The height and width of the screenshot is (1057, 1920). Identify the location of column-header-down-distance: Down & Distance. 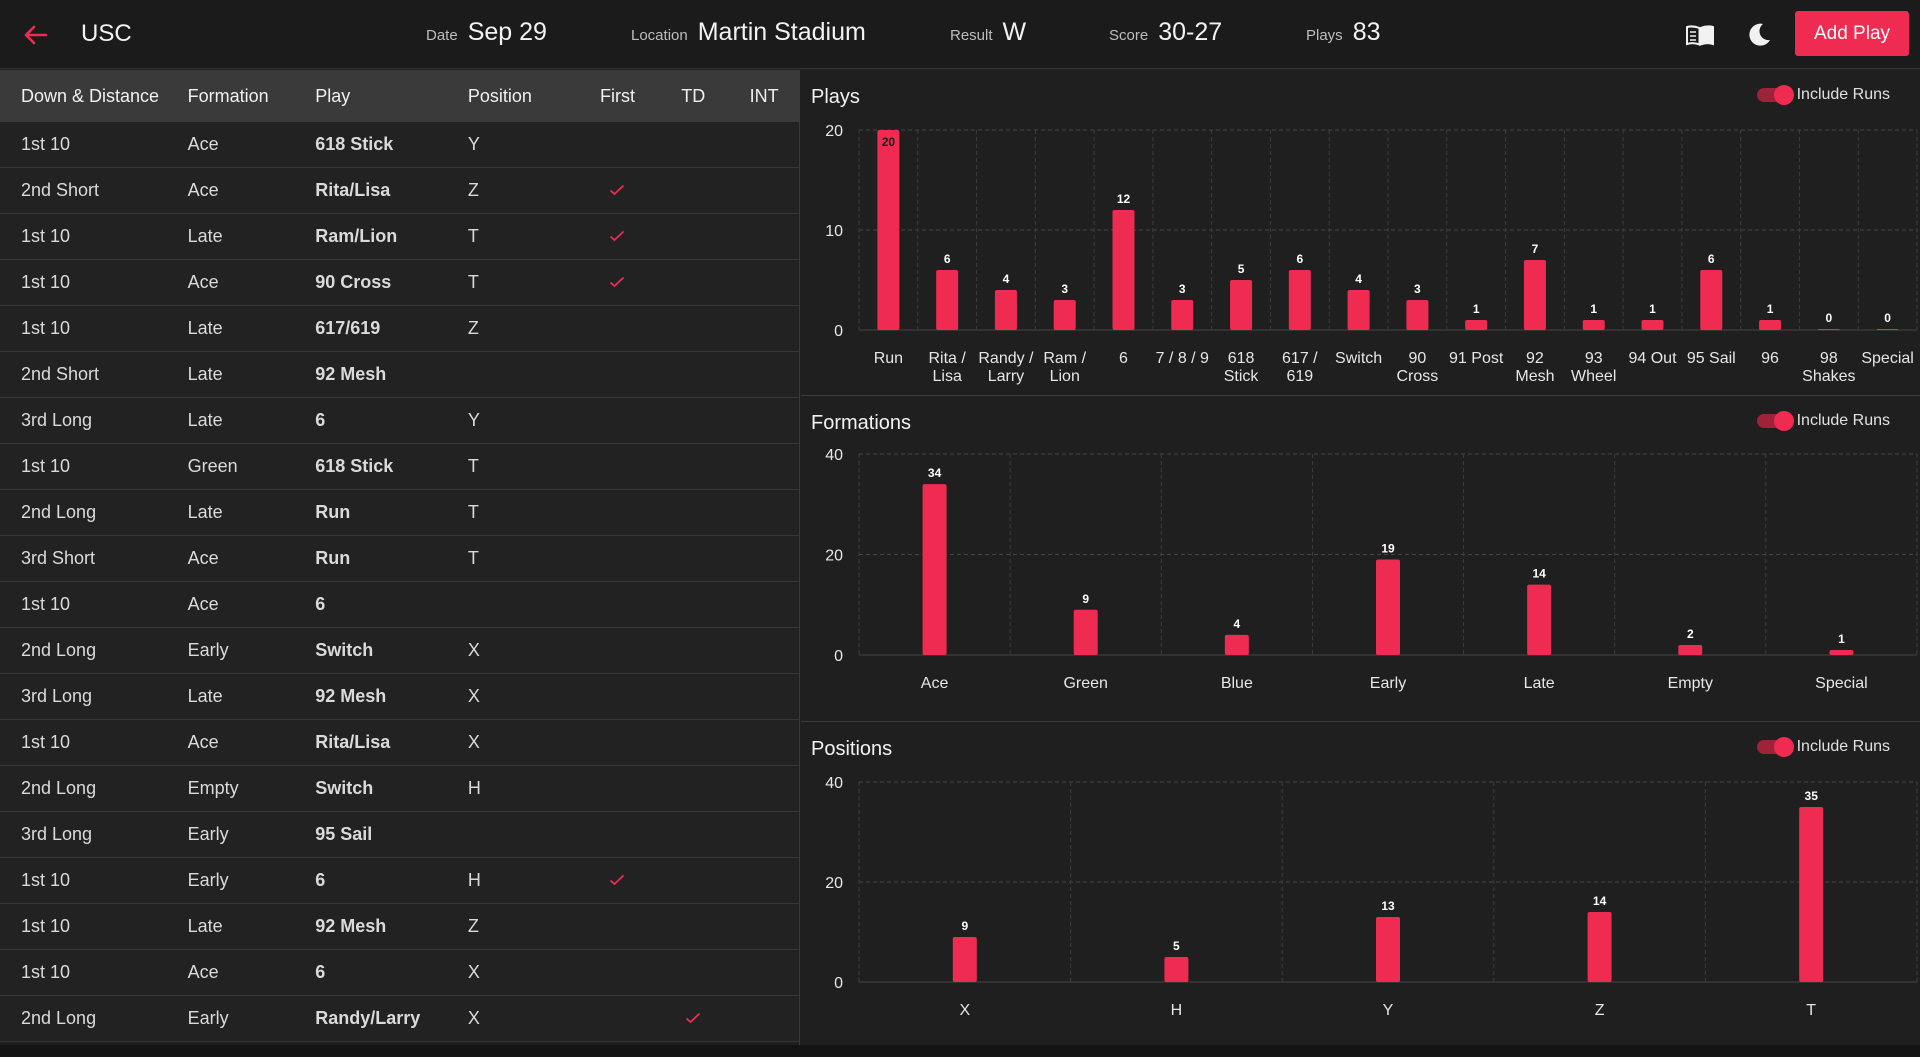
(90, 95).